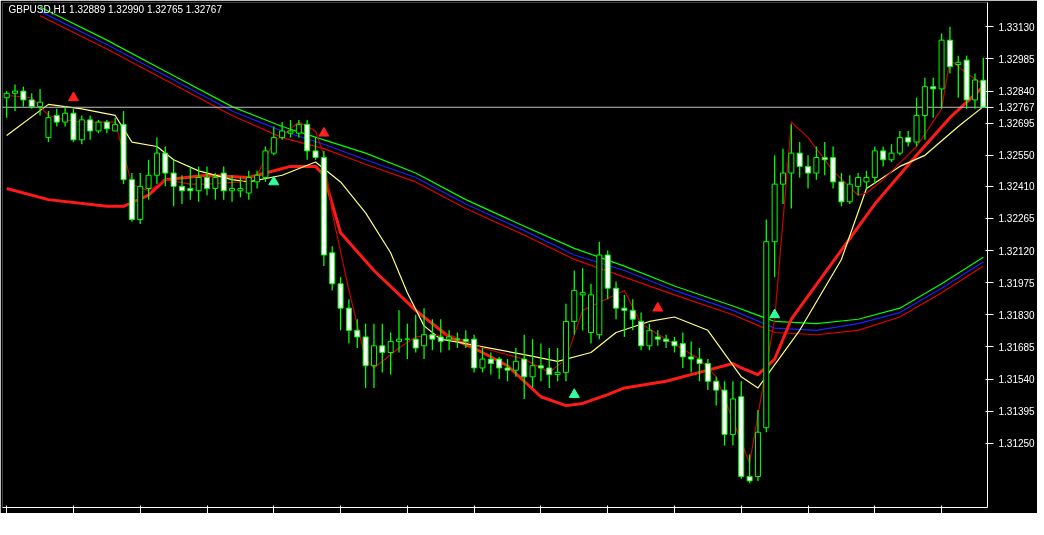 The height and width of the screenshot is (535, 1044). Describe the element at coordinates (1017, 59) in the screenshot. I see `y-tick-label: 1.32985` at that location.